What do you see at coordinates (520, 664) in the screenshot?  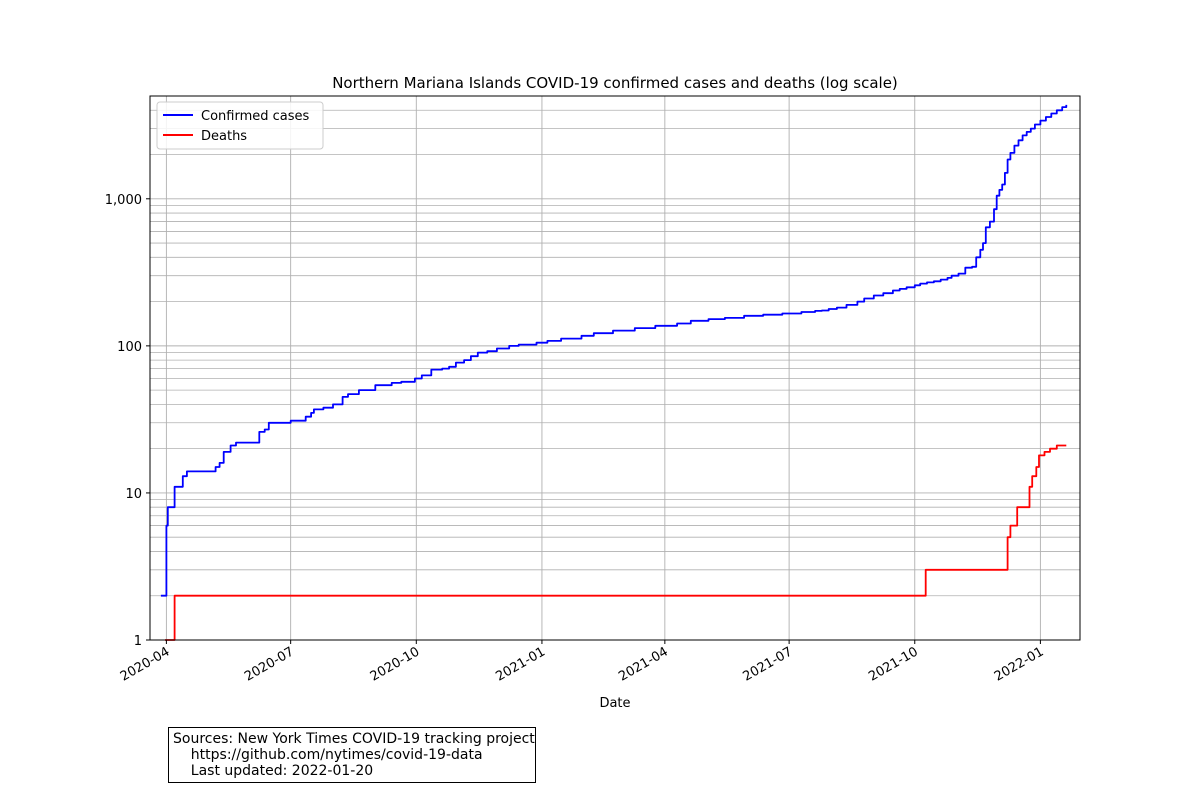 I see `x-tick-label: 2021-01` at bounding box center [520, 664].